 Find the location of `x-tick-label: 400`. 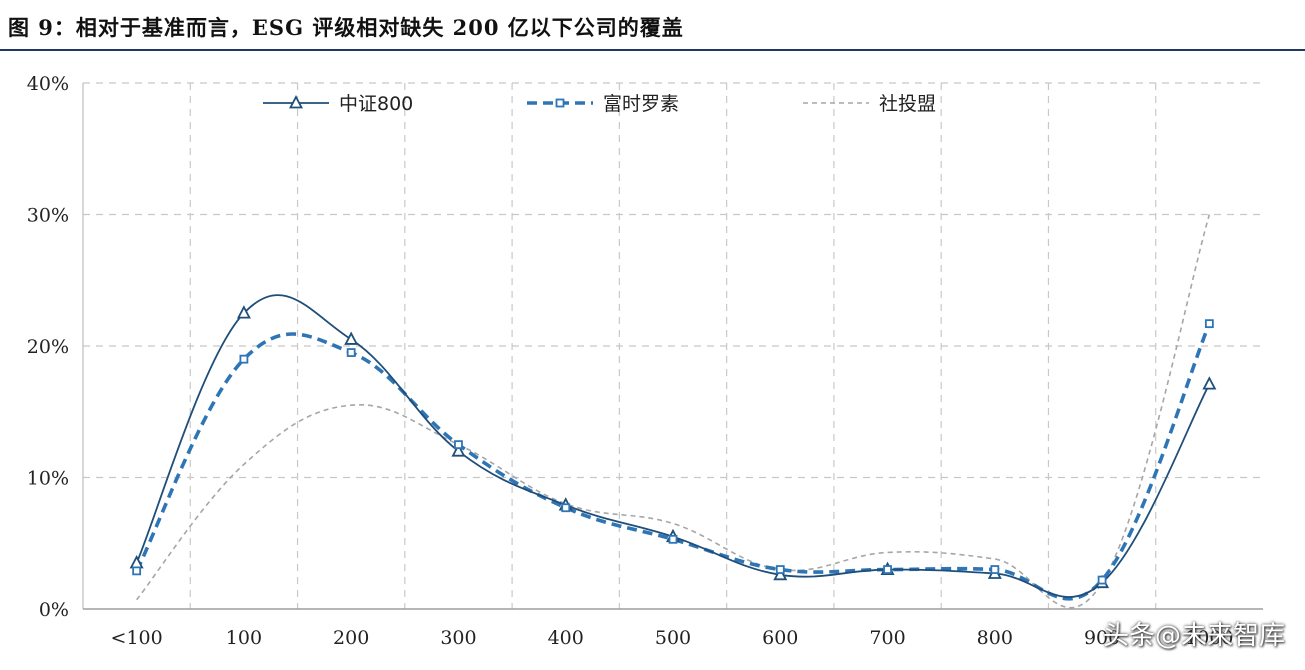

x-tick-label: 400 is located at coordinates (566, 638).